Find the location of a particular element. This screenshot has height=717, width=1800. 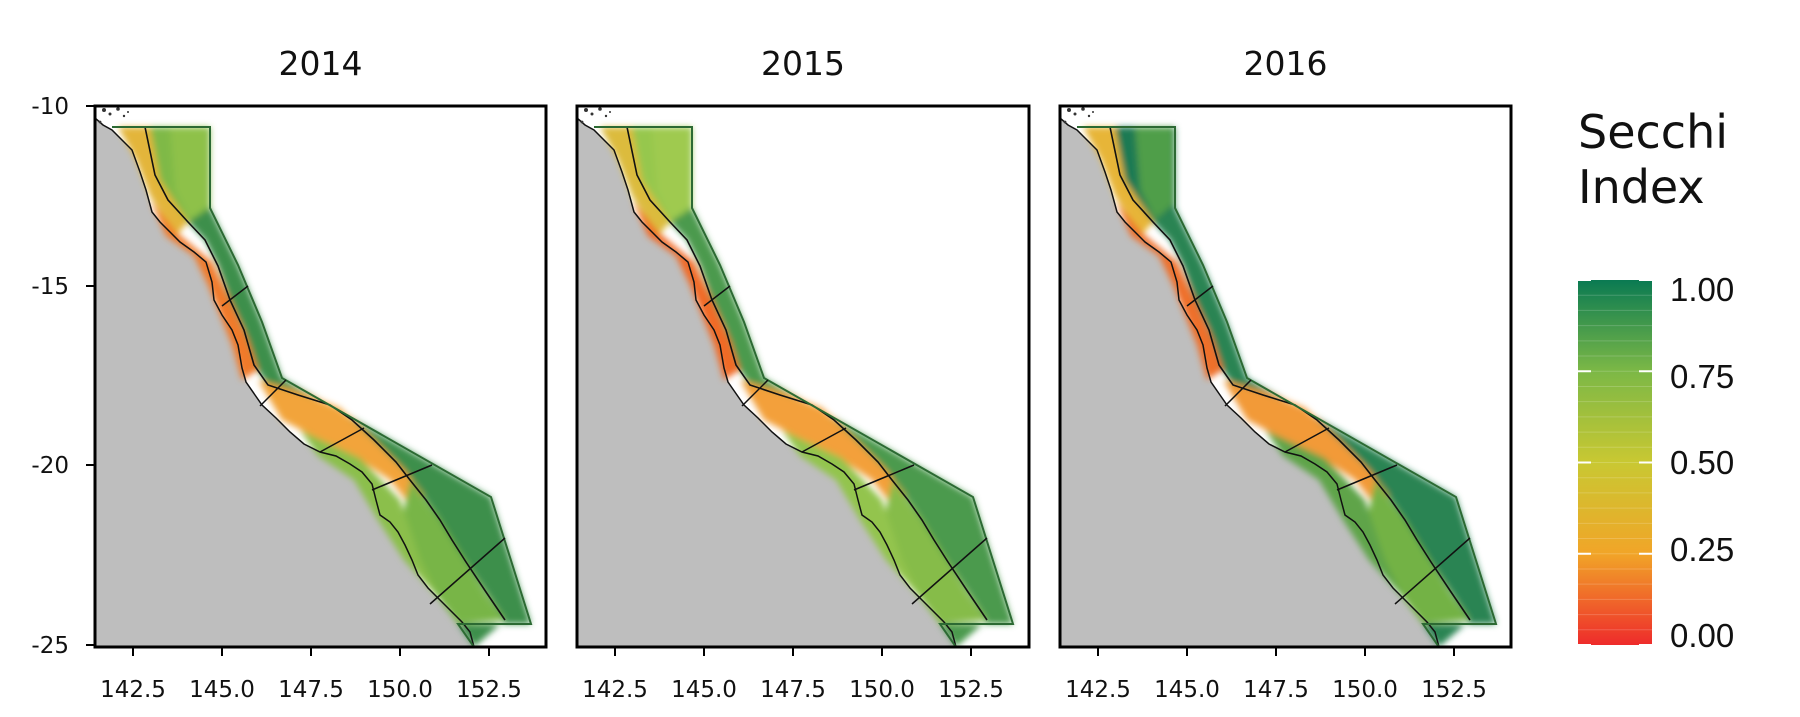

legend-label: 0.00 is located at coordinates (1702, 635).